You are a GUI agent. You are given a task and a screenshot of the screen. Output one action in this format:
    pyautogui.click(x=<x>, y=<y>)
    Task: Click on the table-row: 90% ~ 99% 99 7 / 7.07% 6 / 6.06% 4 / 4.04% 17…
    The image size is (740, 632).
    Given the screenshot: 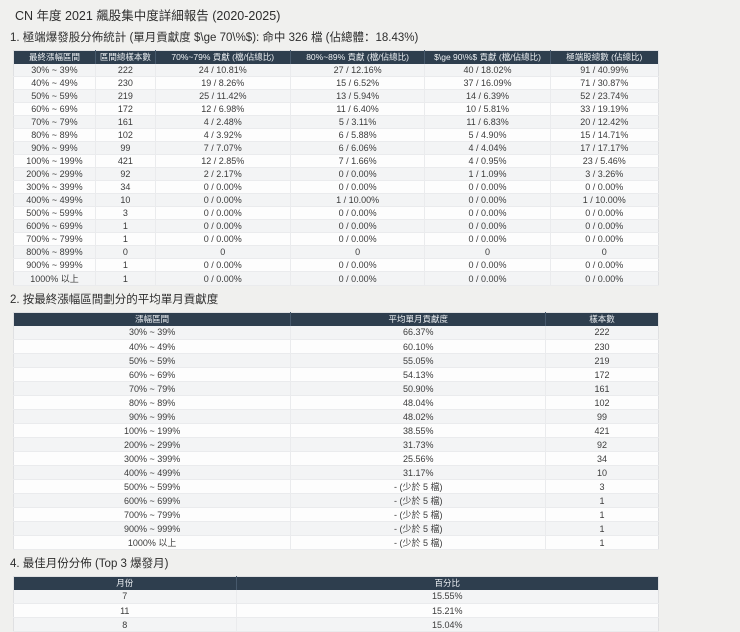 What is the action you would take?
    pyautogui.click(x=336, y=148)
    